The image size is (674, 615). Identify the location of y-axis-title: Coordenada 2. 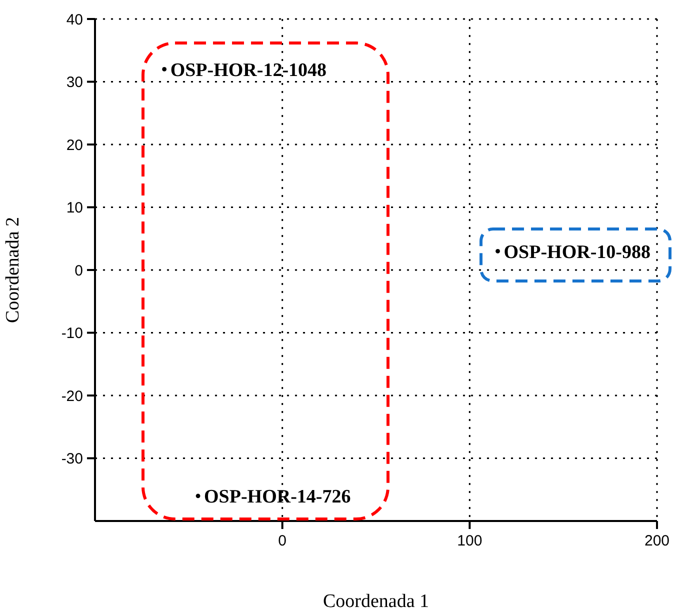
(13, 270).